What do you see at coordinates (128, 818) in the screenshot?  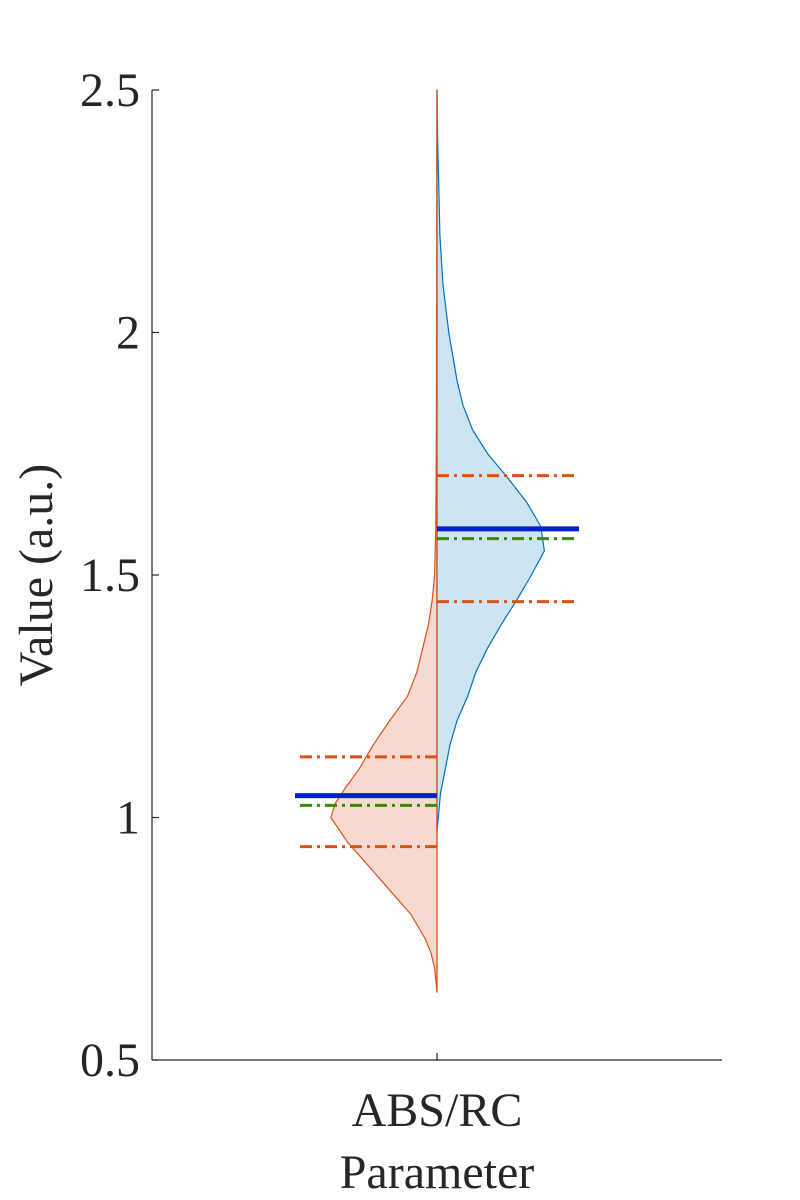 I see `y-tick-label: 1` at bounding box center [128, 818].